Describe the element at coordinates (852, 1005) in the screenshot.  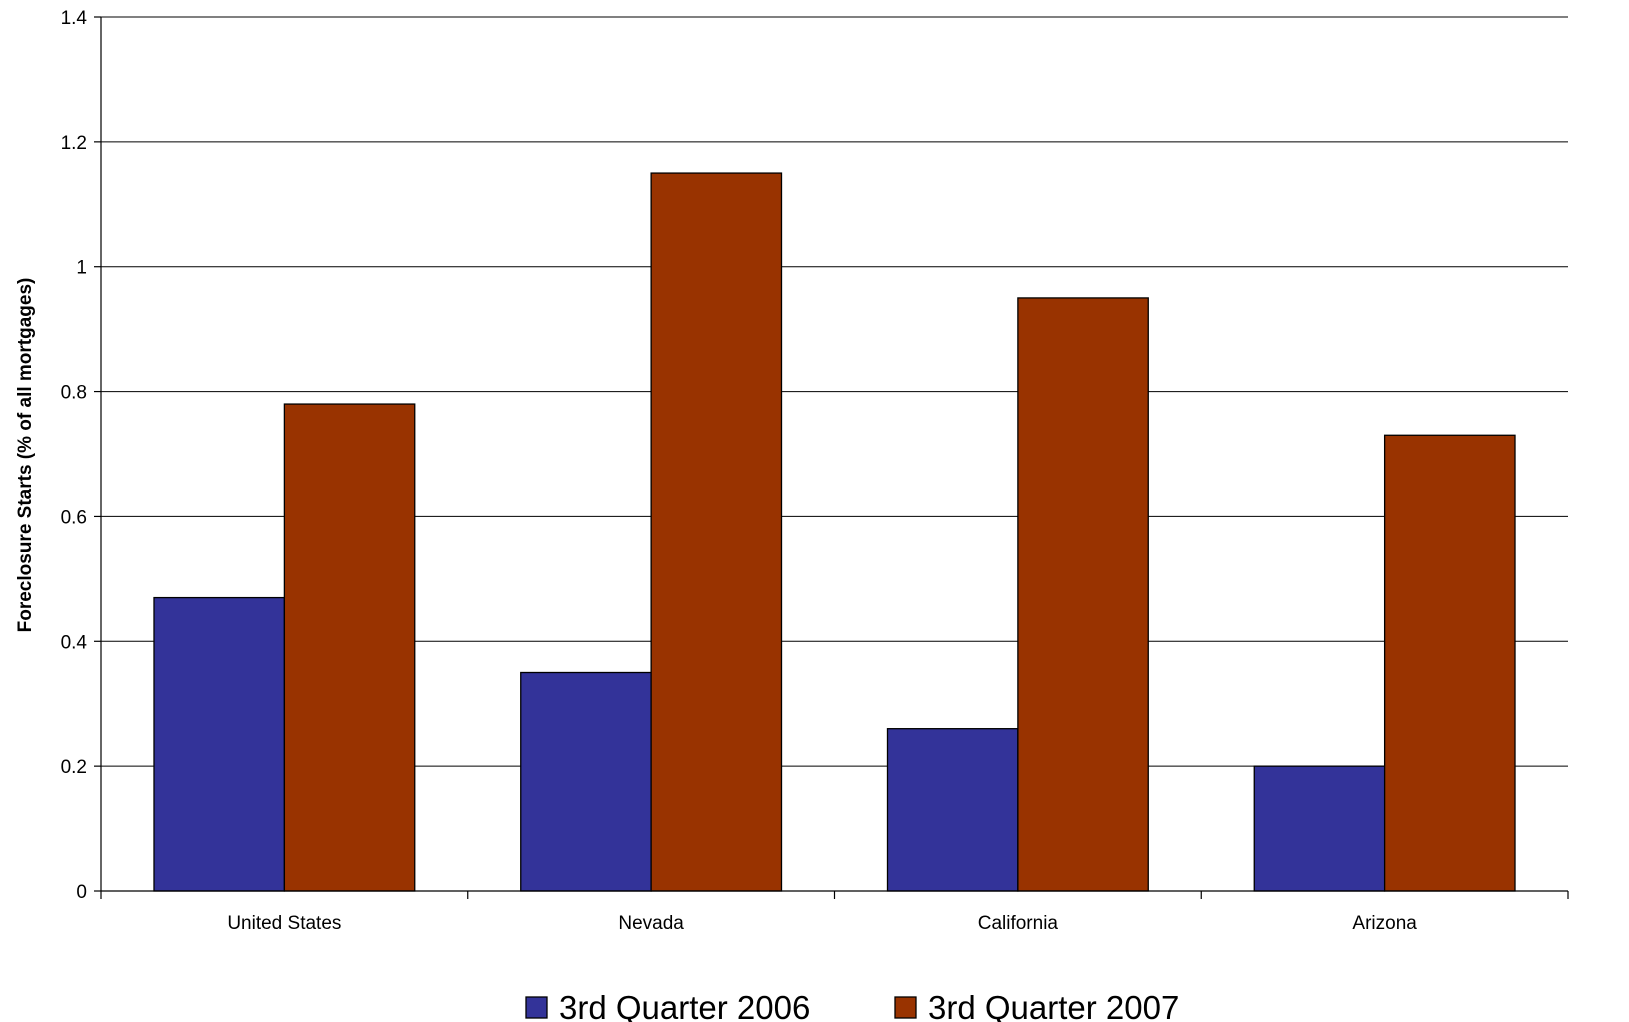
I see `legend: 3rd Quarter 2006 3rd Quarter 2007` at that location.